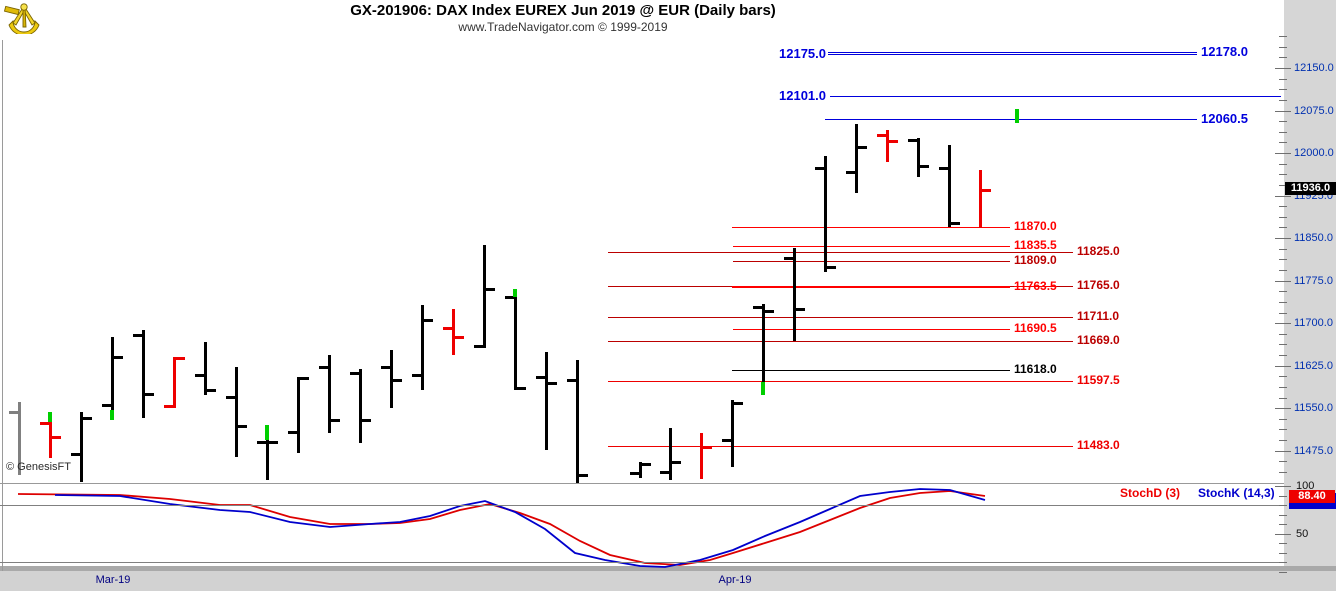 This screenshot has height=591, width=1336. Describe the element at coordinates (1098, 340) in the screenshot. I see `level-label: 11669.0` at that location.